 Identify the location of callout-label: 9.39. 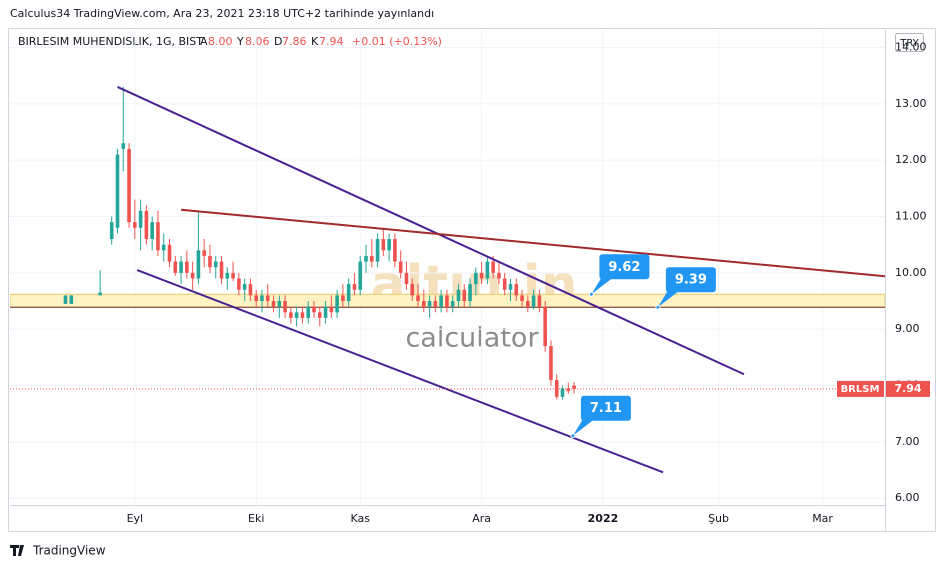
(691, 280).